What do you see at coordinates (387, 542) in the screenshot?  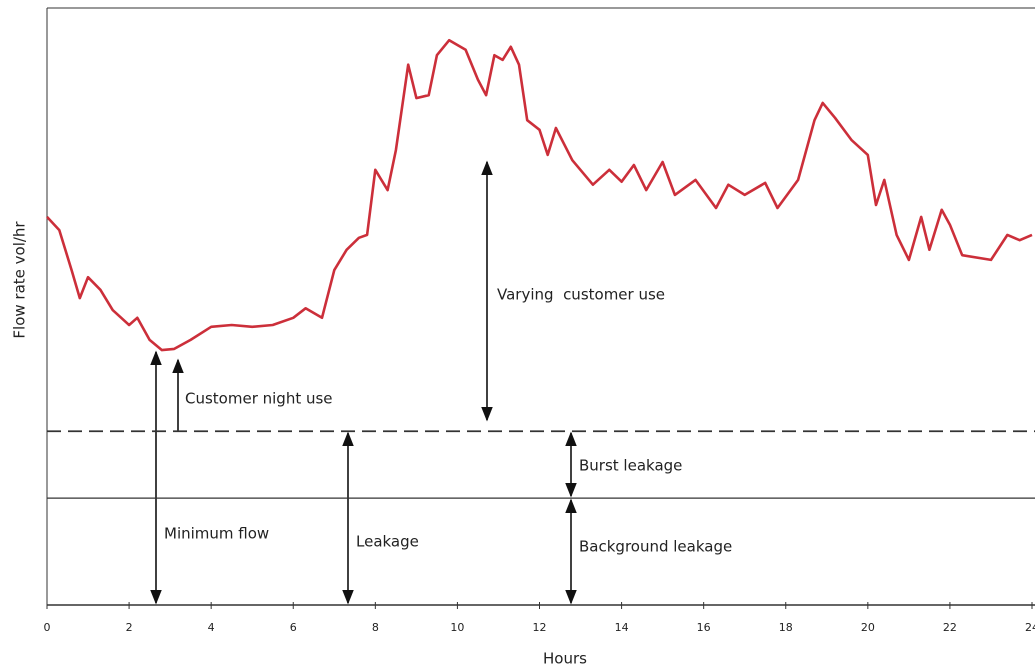 I see `annotation: Leakage` at bounding box center [387, 542].